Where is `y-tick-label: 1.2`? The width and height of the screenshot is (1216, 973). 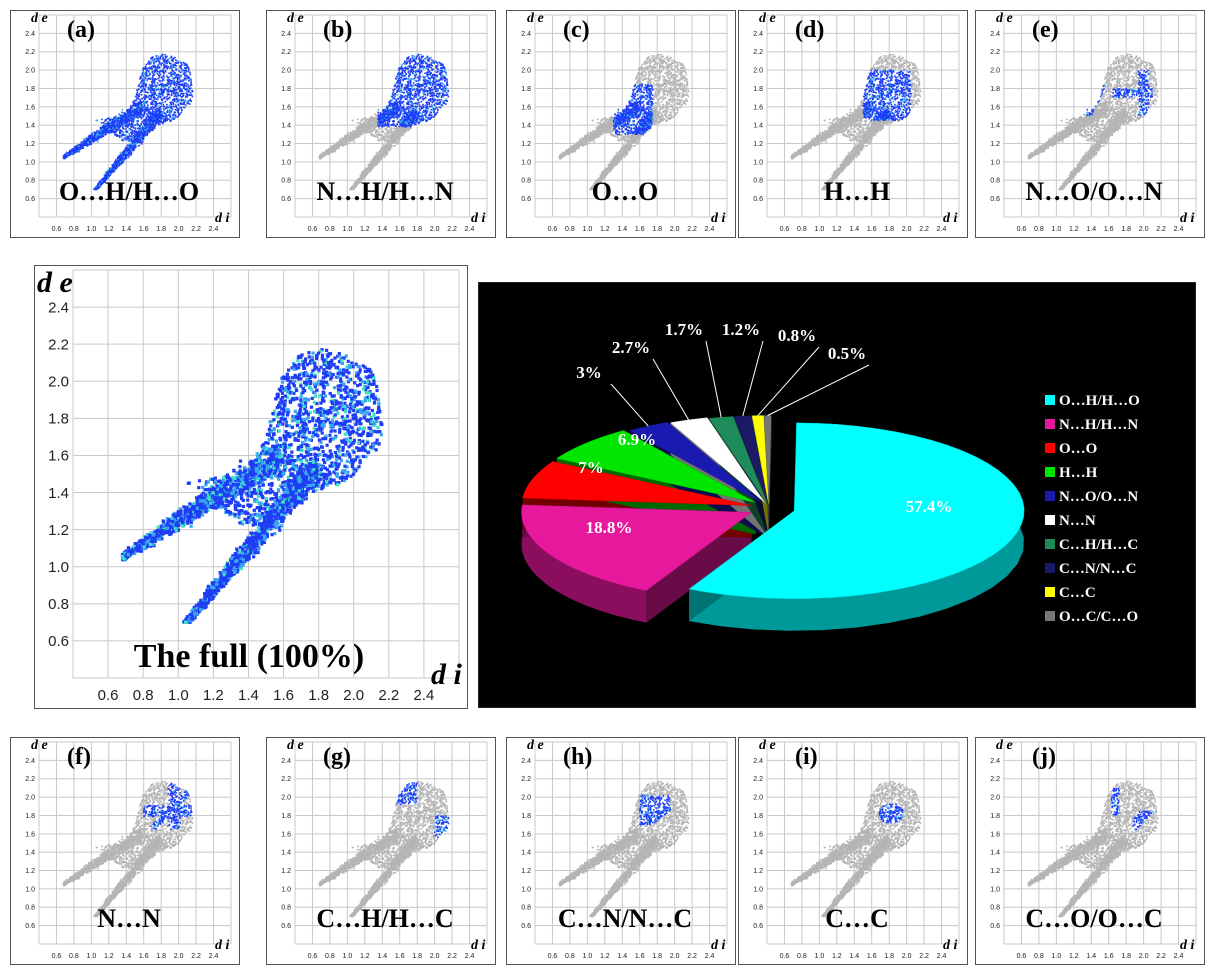 y-tick-label: 1.2 is located at coordinates (286, 144).